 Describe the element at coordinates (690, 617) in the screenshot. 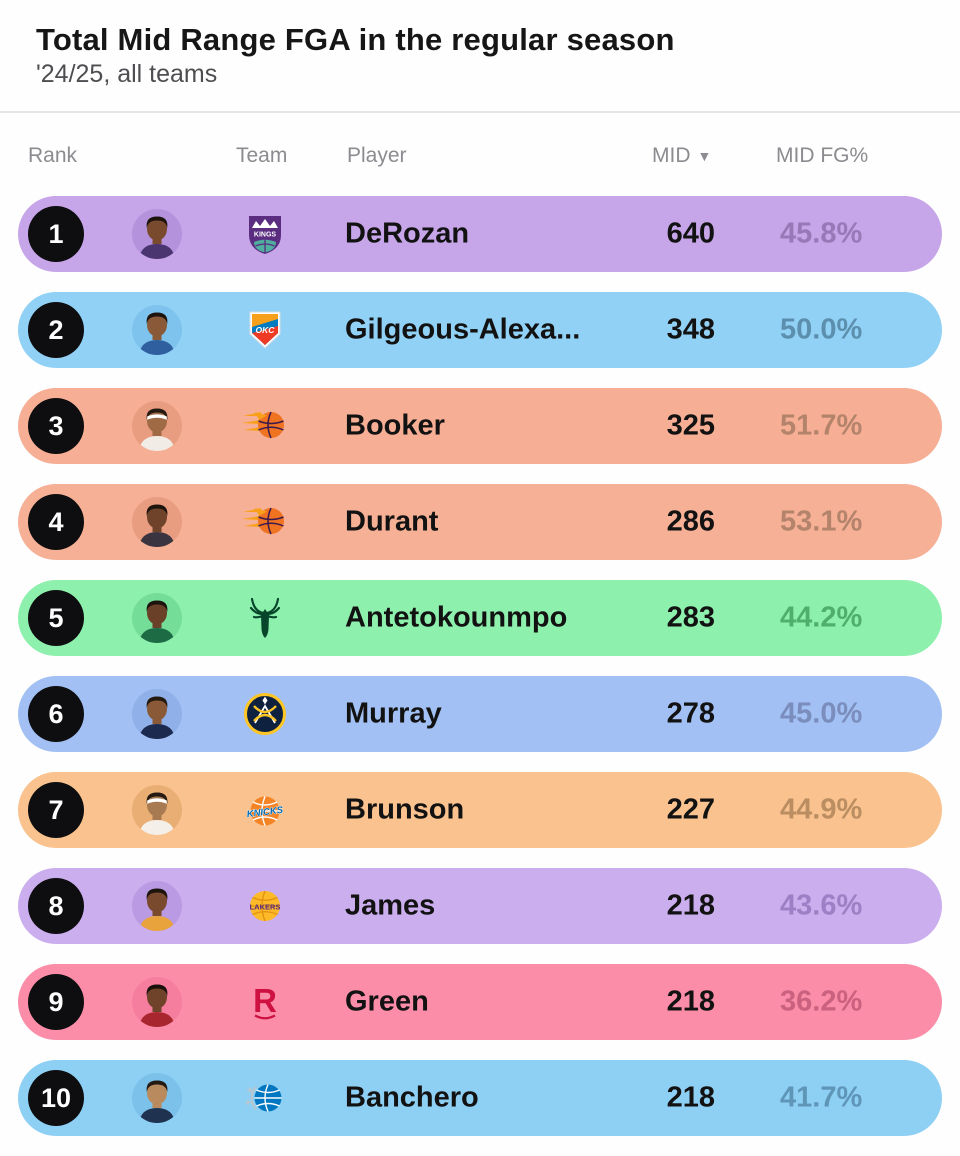

I see `mid-value: 283` at that location.